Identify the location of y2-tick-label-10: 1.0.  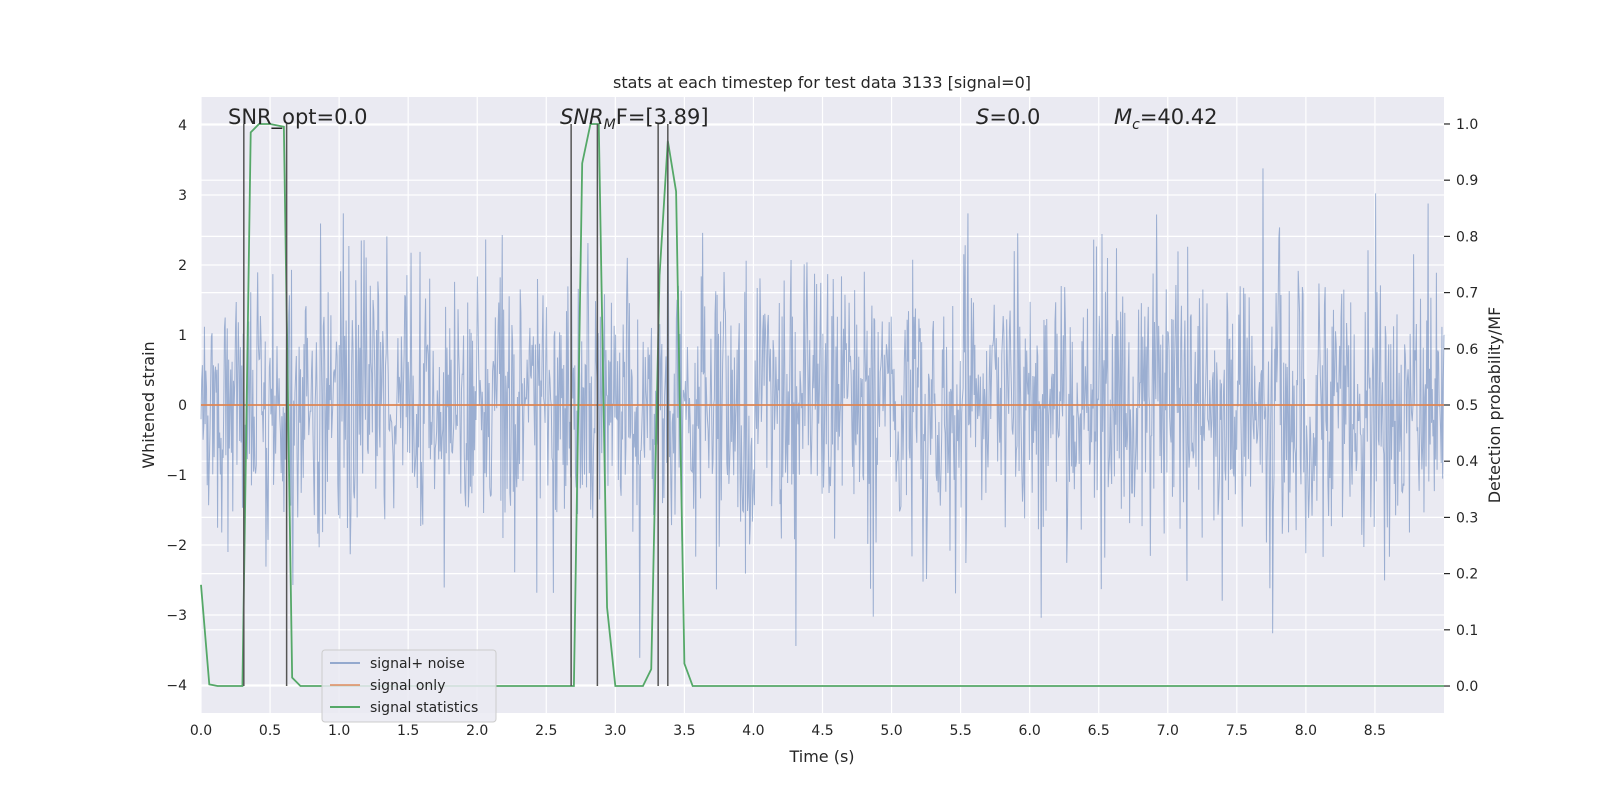
(1467, 125).